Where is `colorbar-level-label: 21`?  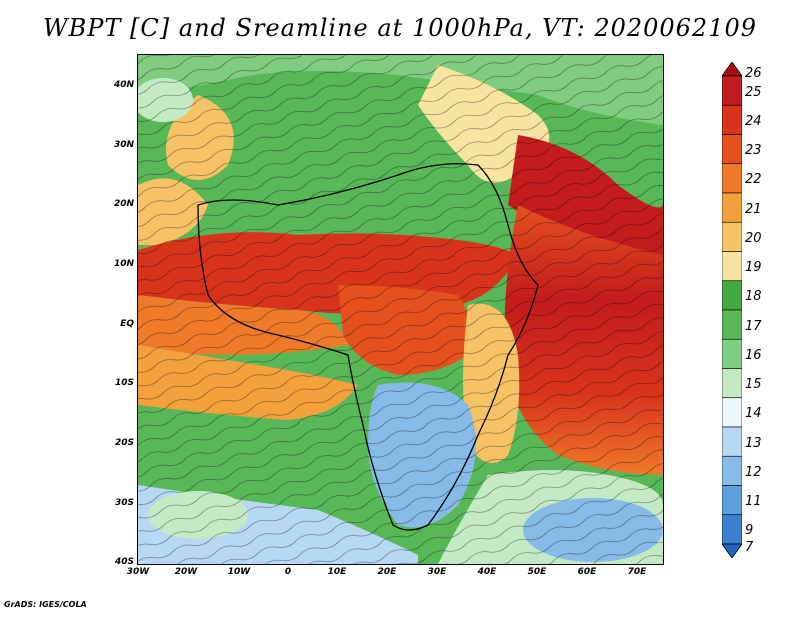
colorbar-level-label: 21 is located at coordinates (753, 209).